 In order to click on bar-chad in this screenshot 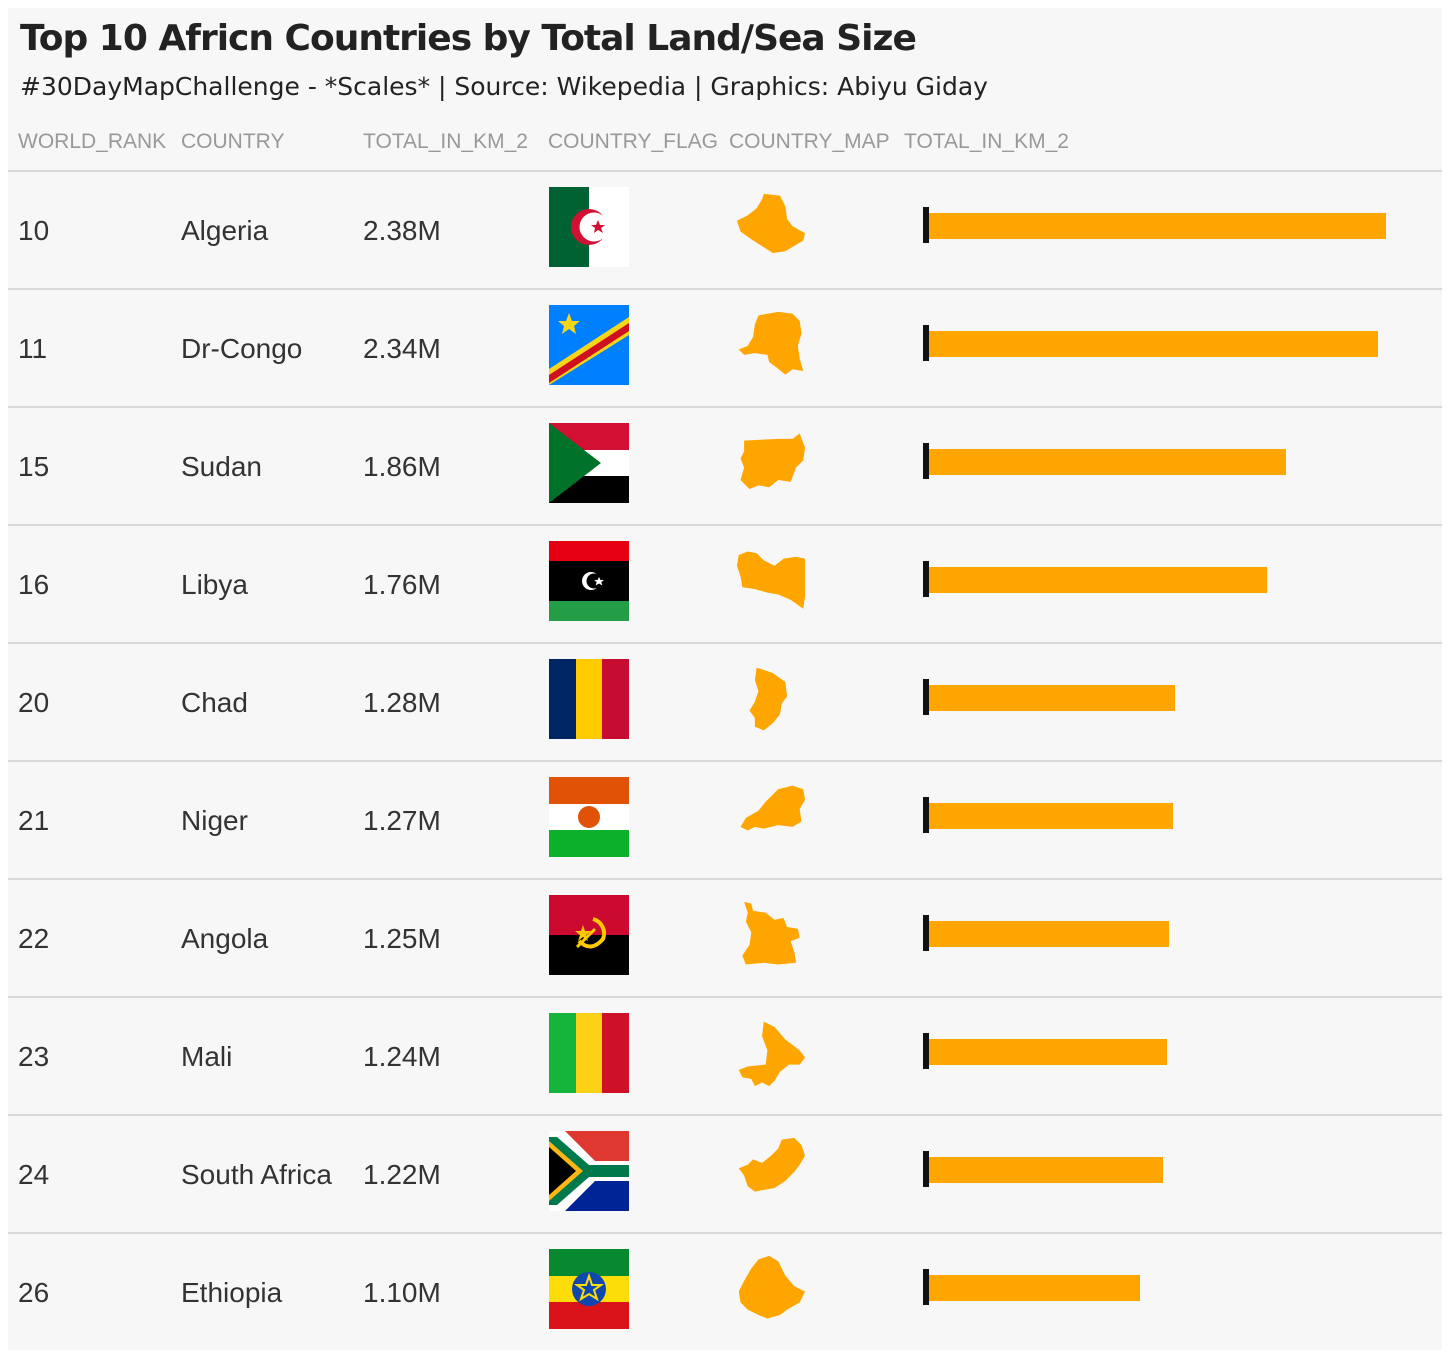, I will do `click(1052, 698)`.